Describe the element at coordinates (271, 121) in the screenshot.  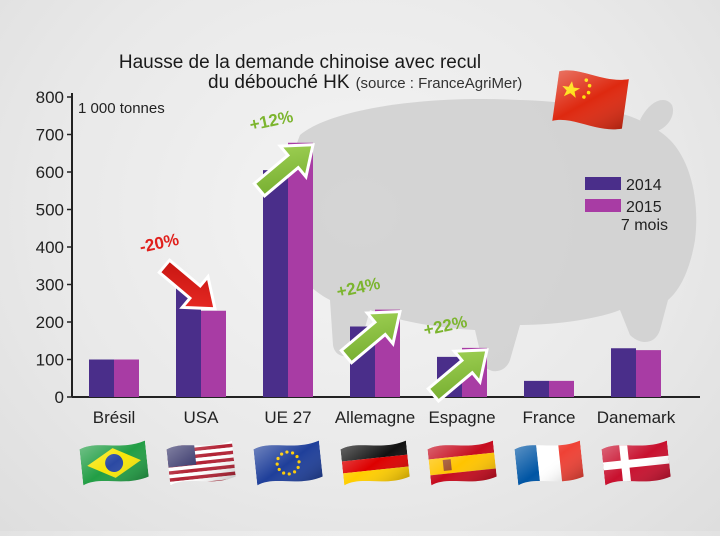
I see `annotation-label: +12%` at that location.